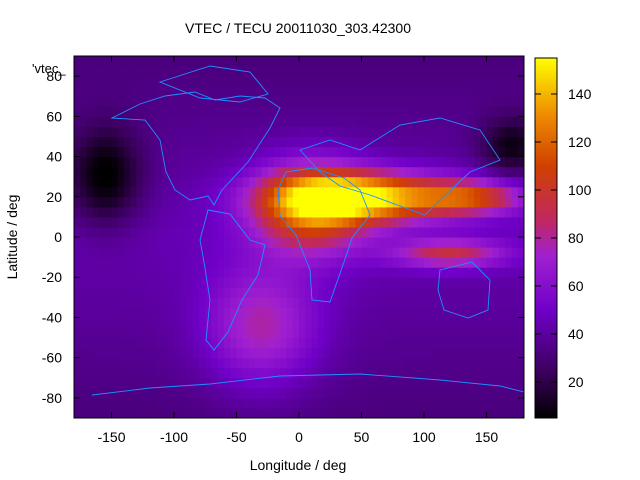 The image size is (640, 480). What do you see at coordinates (298, 465) in the screenshot?
I see `x-axis-label: Longitude / deg` at bounding box center [298, 465].